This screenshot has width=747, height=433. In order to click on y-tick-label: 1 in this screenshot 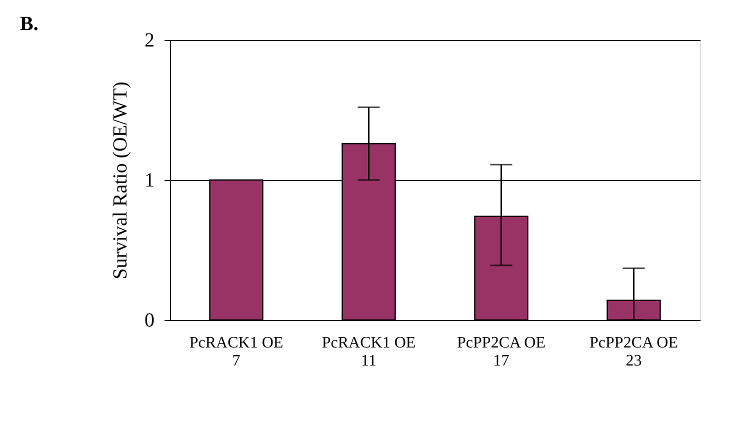, I will do `click(149, 181)`.